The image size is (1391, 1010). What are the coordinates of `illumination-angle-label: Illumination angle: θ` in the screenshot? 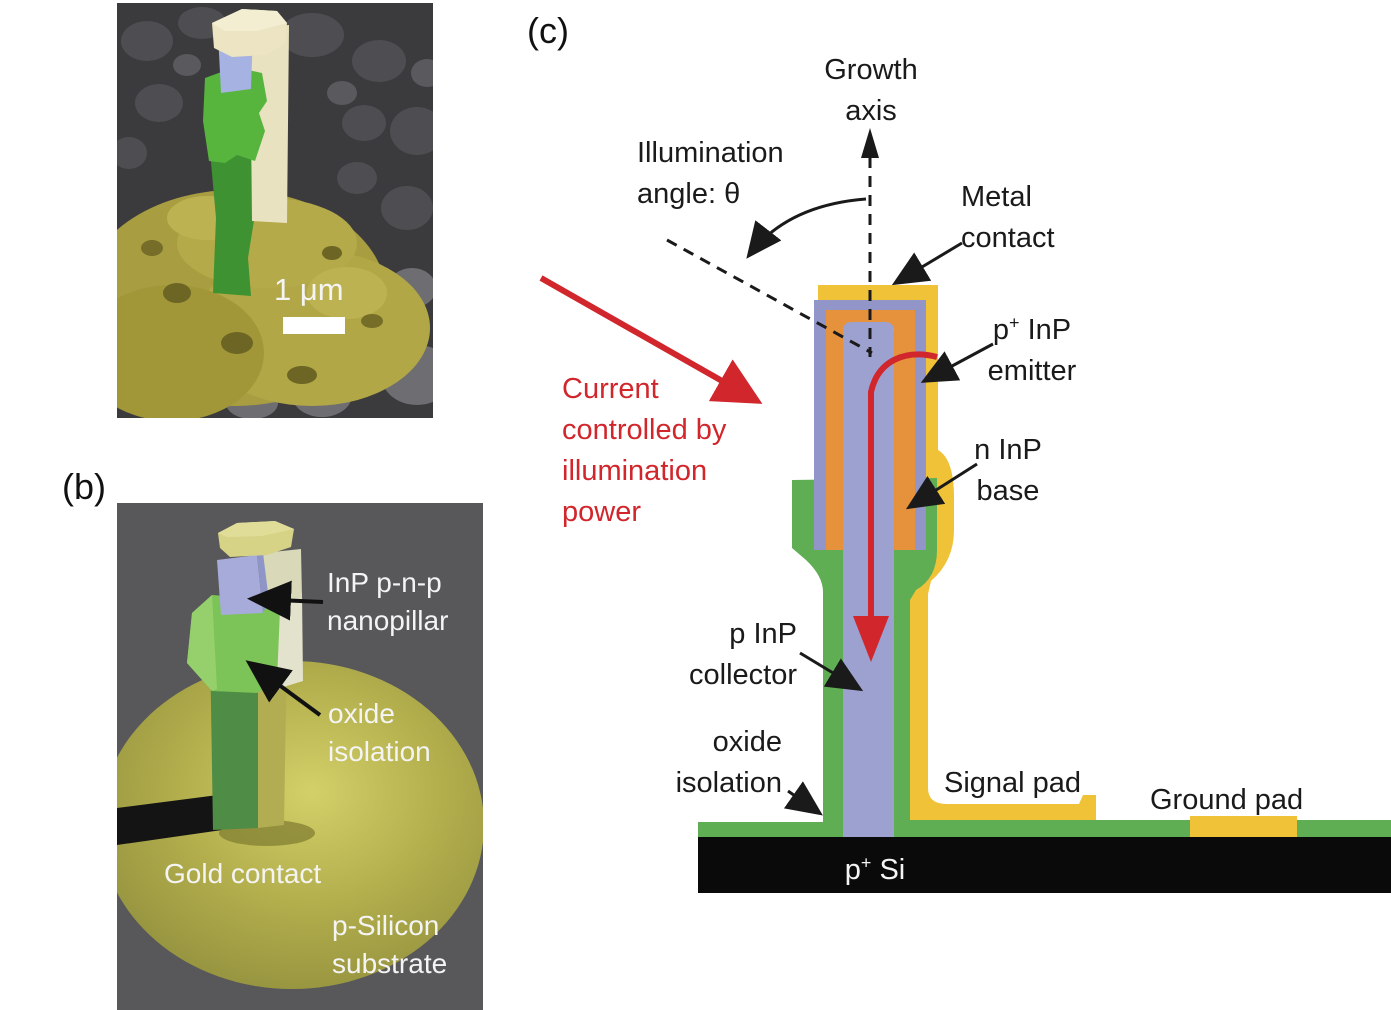 It's located at (710, 173).